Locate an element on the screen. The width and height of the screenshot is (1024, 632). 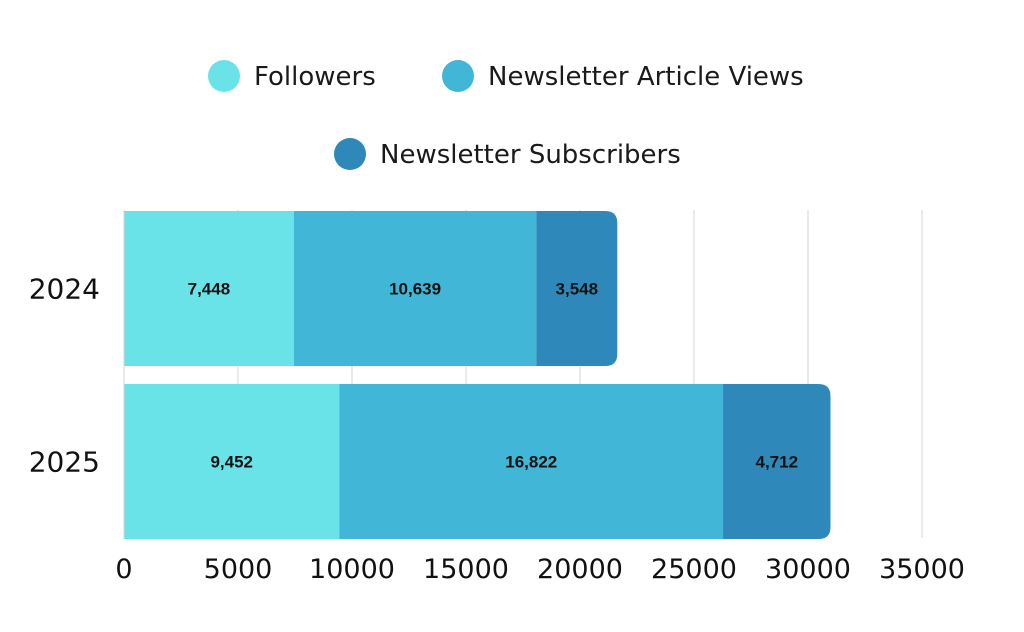
bar-2024-followers is located at coordinates (209, 288).